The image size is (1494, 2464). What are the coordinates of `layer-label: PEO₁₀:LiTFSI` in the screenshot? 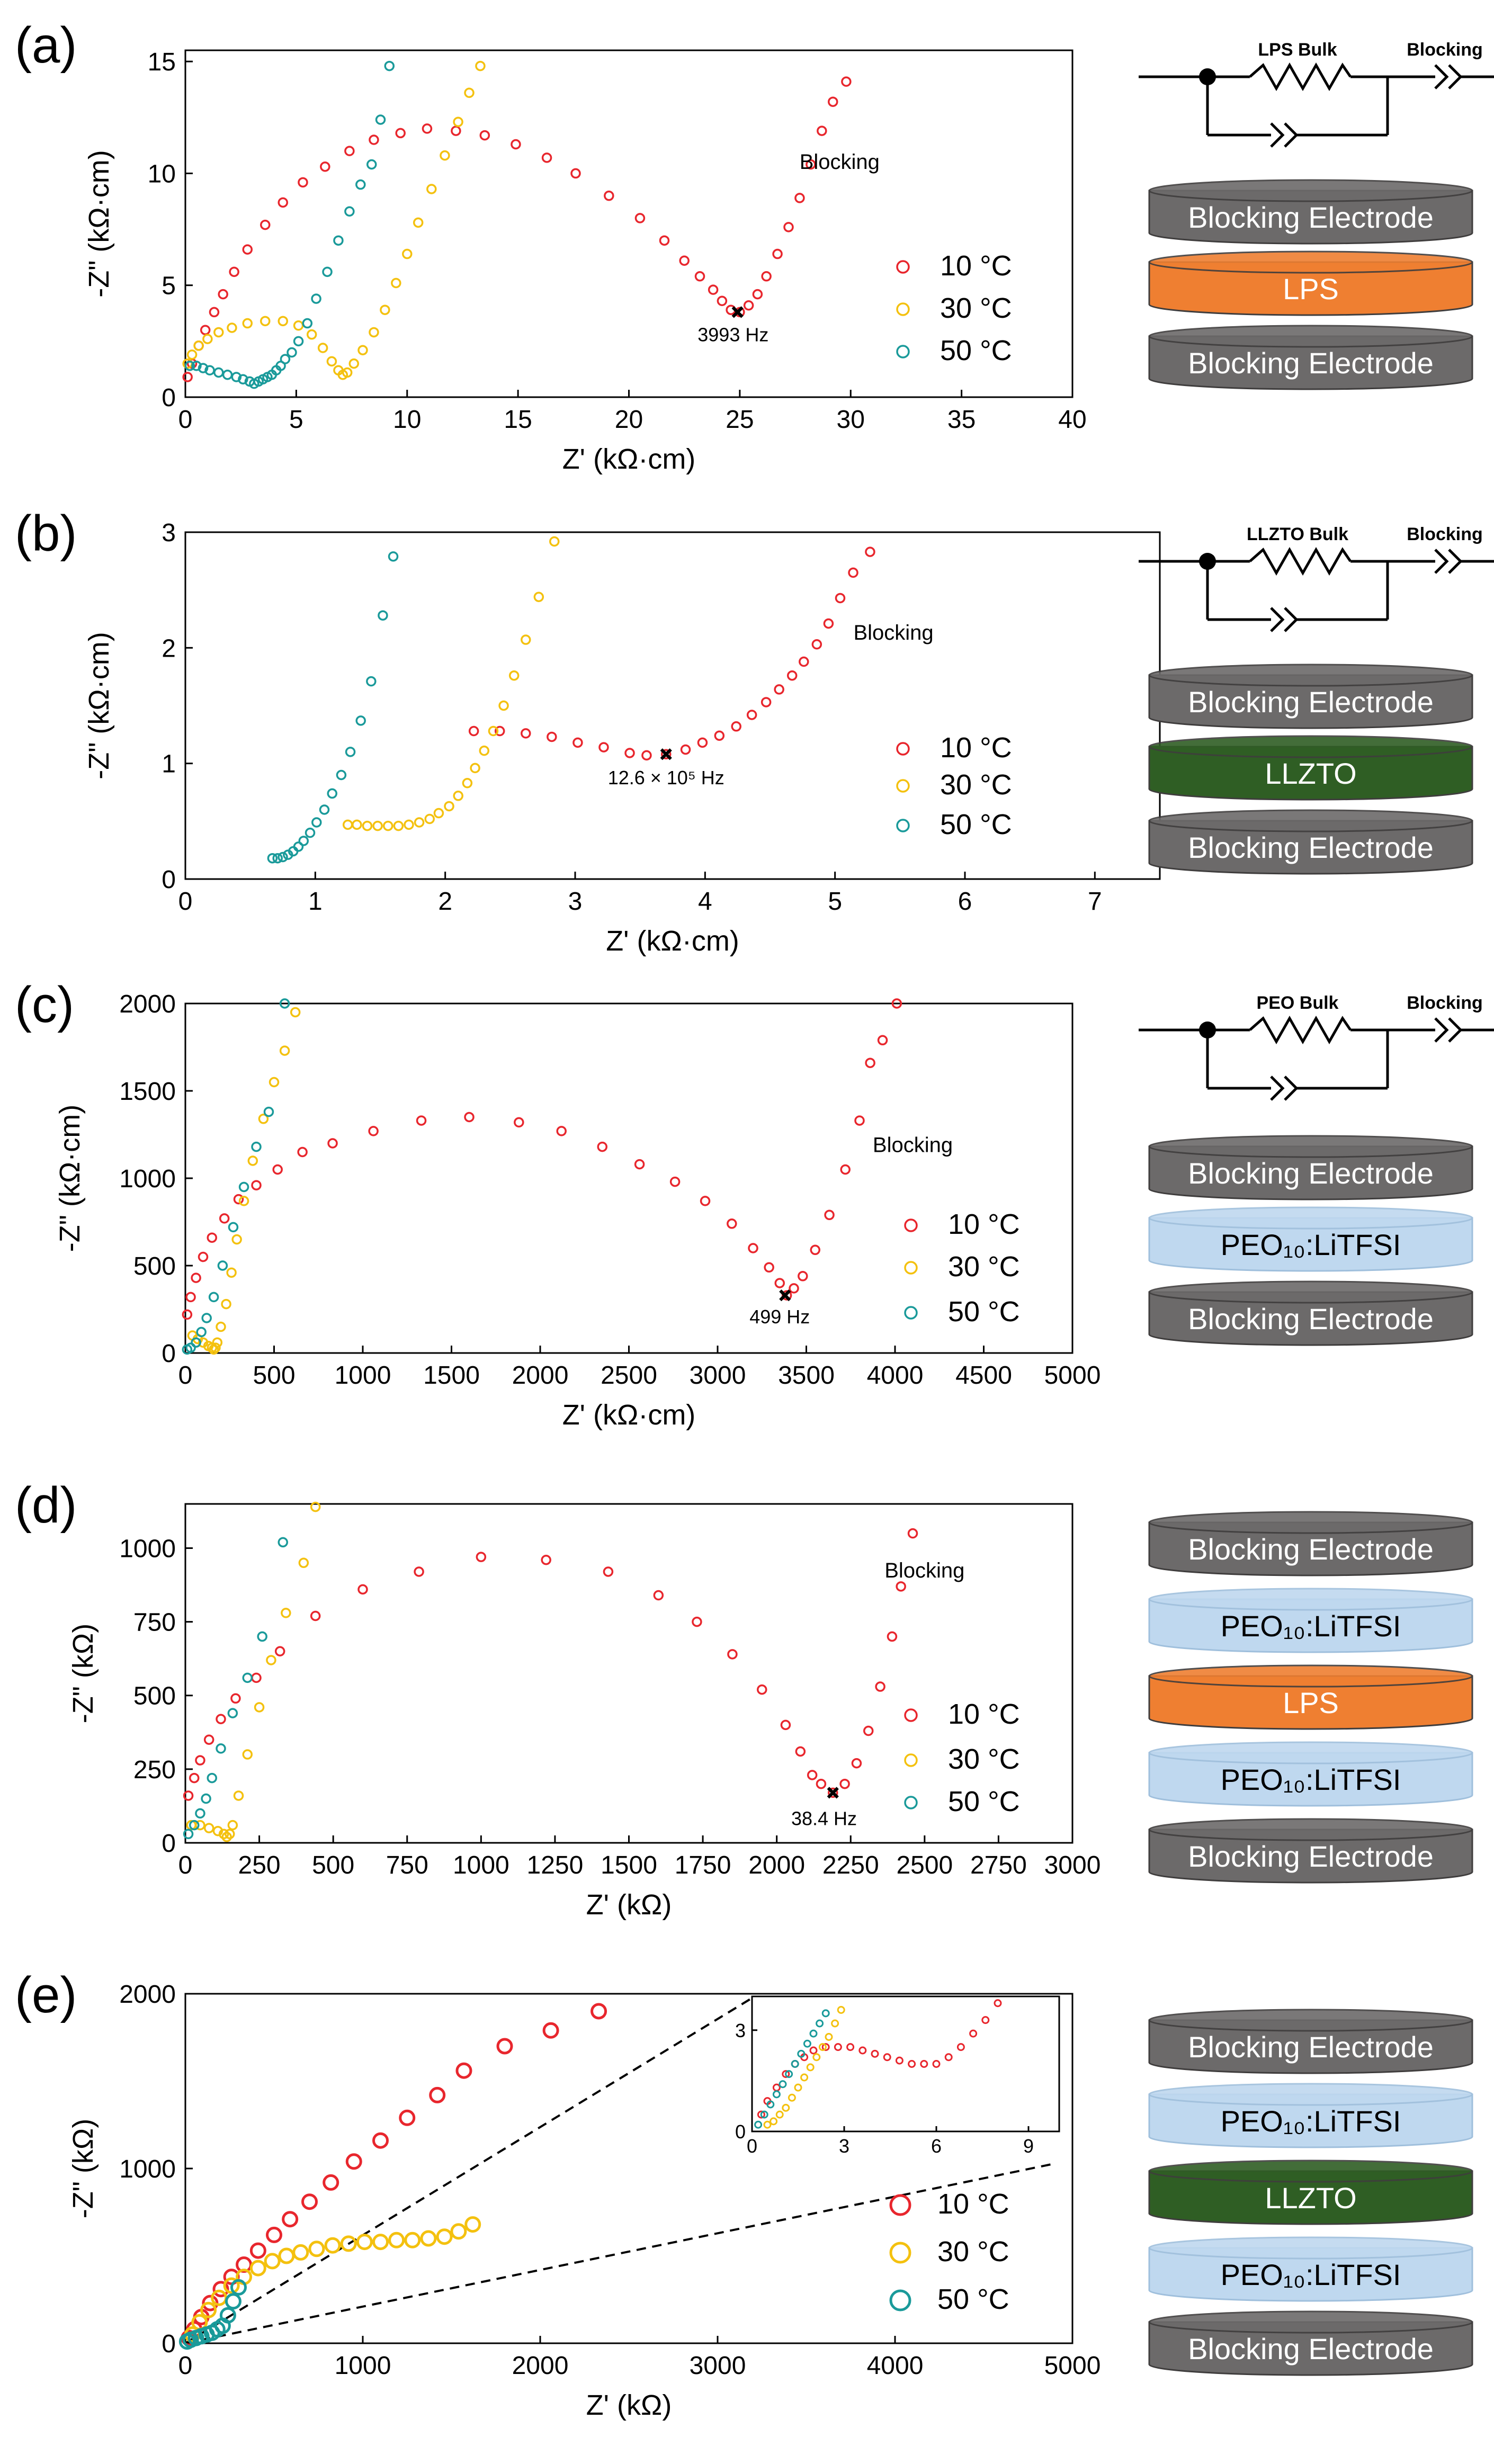 It's located at (1311, 1779).